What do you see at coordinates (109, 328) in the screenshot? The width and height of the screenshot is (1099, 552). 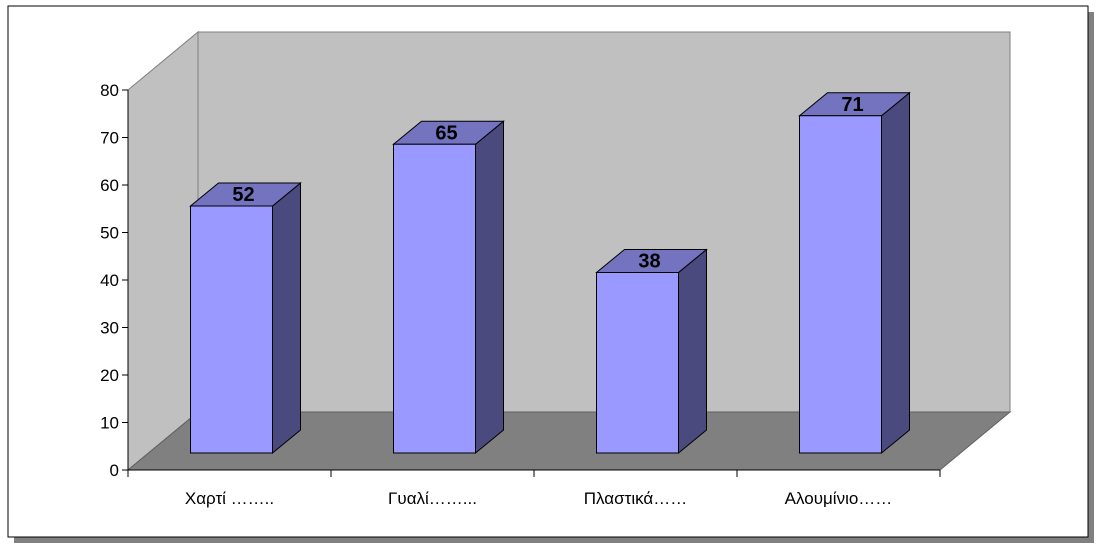 I see `y-tick-label: 30` at bounding box center [109, 328].